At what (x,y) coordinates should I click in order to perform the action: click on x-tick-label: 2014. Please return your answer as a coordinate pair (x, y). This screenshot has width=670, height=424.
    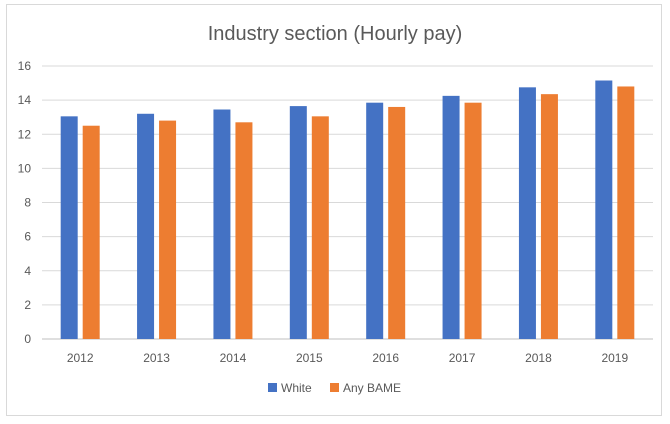
    Looking at the image, I should click on (233, 358).